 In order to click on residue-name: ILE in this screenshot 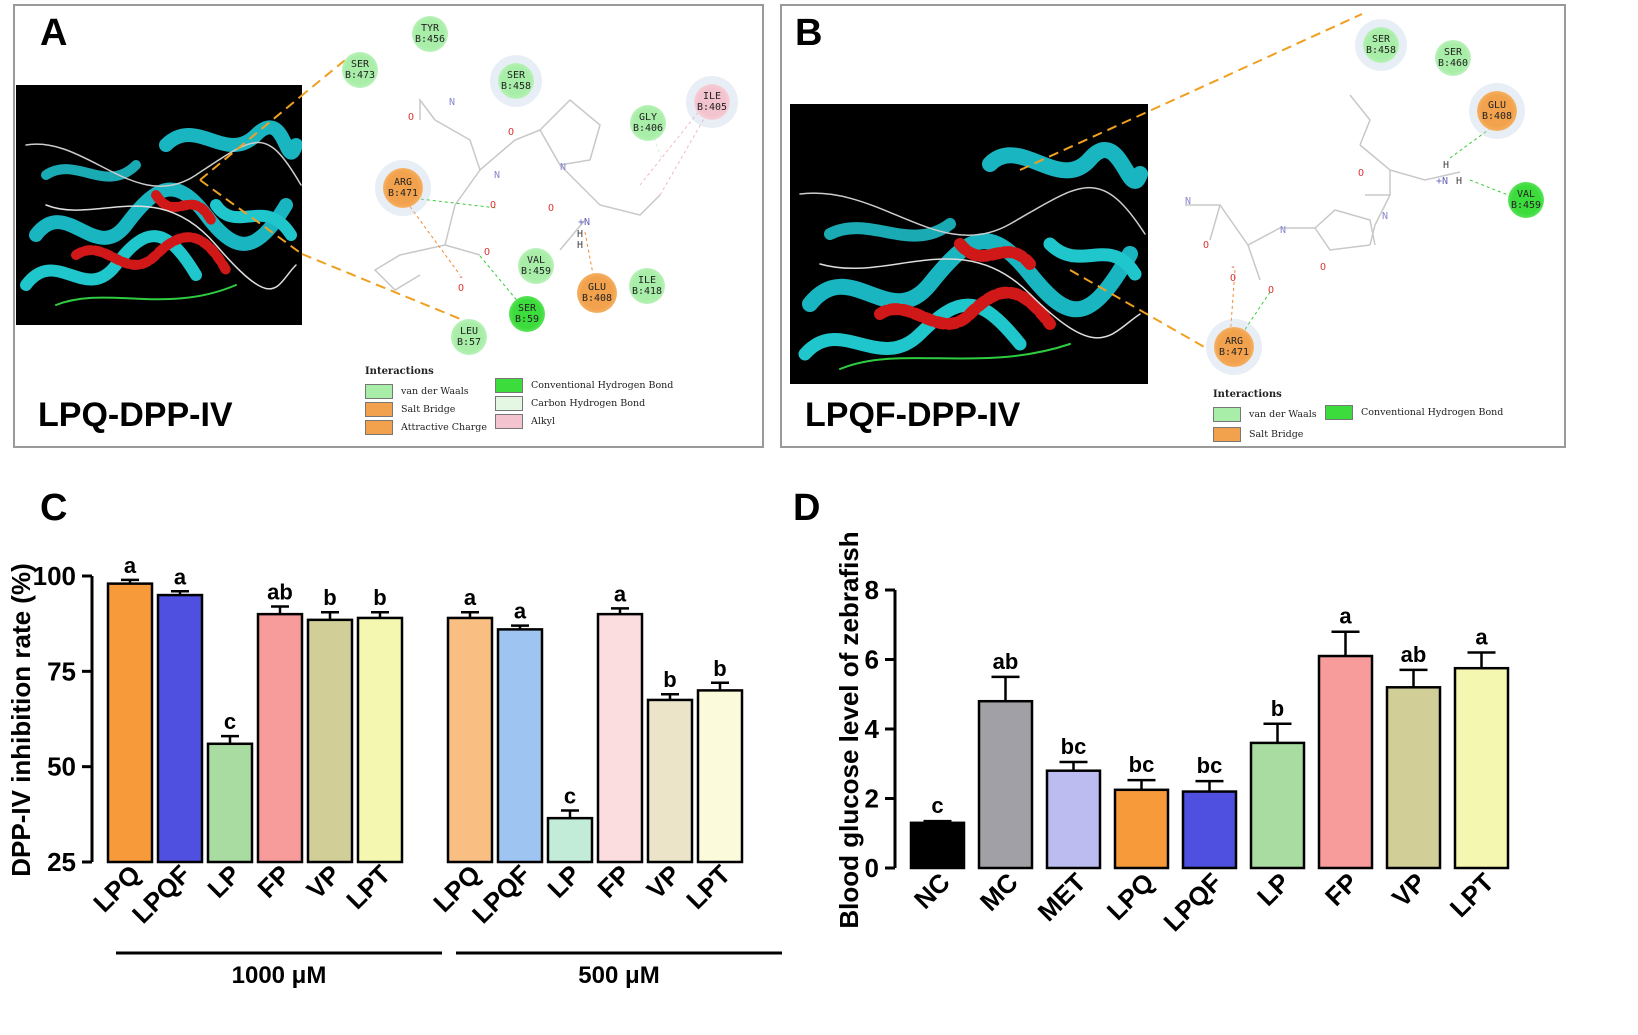, I will do `click(647, 280)`.